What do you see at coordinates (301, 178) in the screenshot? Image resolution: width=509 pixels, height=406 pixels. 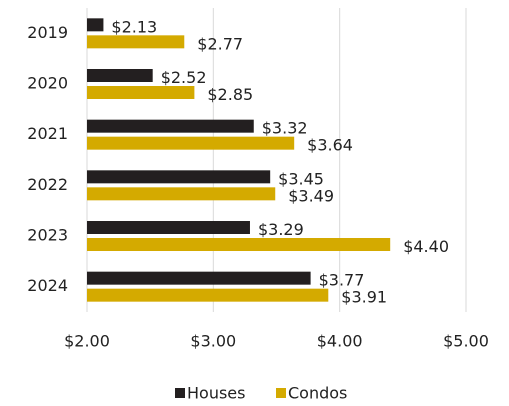 I see `data-label: $3.45` at bounding box center [301, 178].